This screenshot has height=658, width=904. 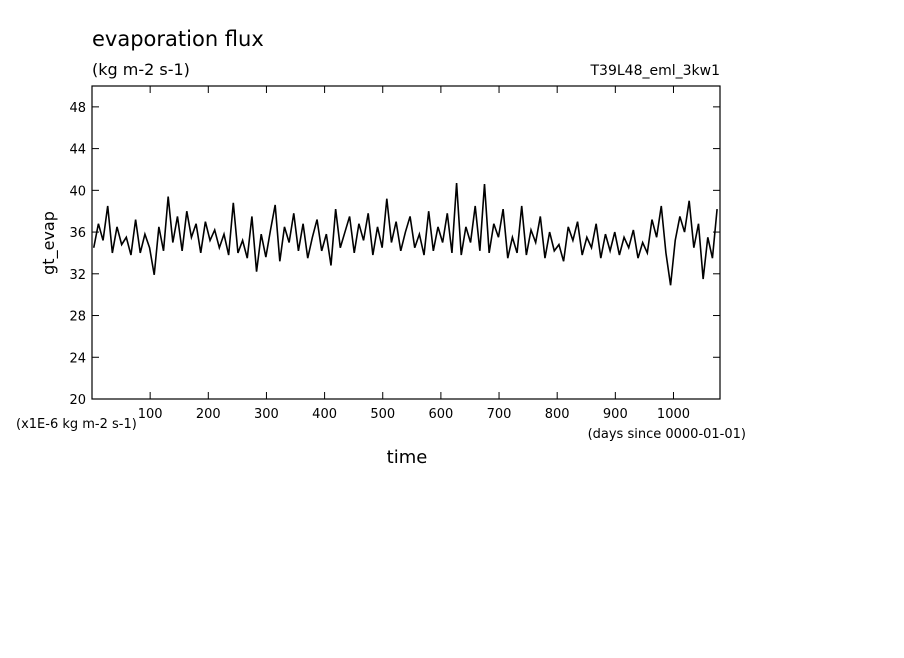 I want to click on y-tick-label: 36, so click(x=77, y=233).